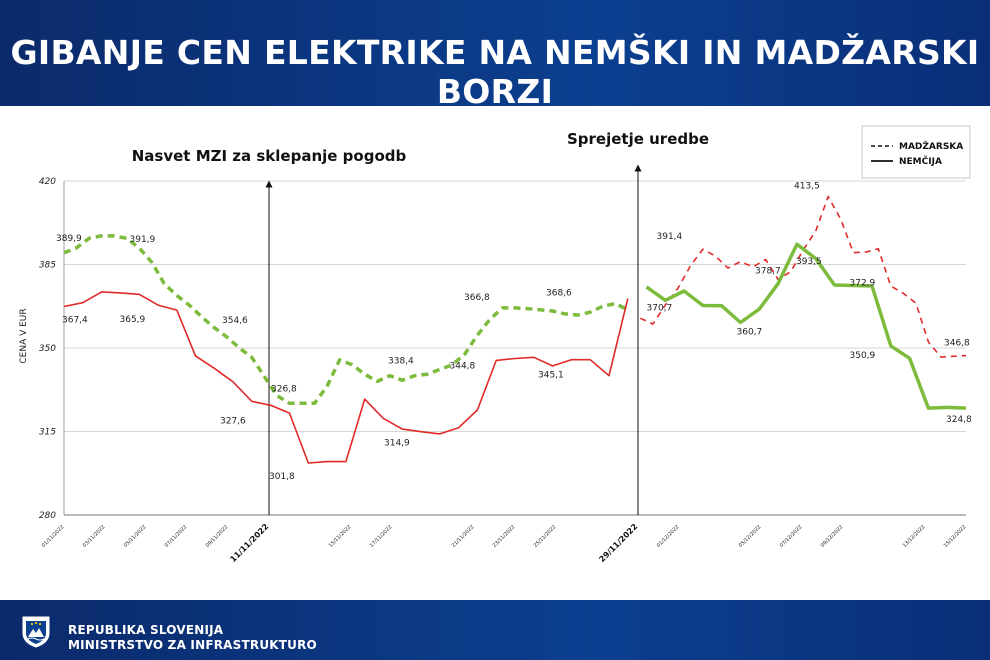 This screenshot has height=660, width=990. I want to click on x-tick-label: 09/11/2022, so click(217, 536).